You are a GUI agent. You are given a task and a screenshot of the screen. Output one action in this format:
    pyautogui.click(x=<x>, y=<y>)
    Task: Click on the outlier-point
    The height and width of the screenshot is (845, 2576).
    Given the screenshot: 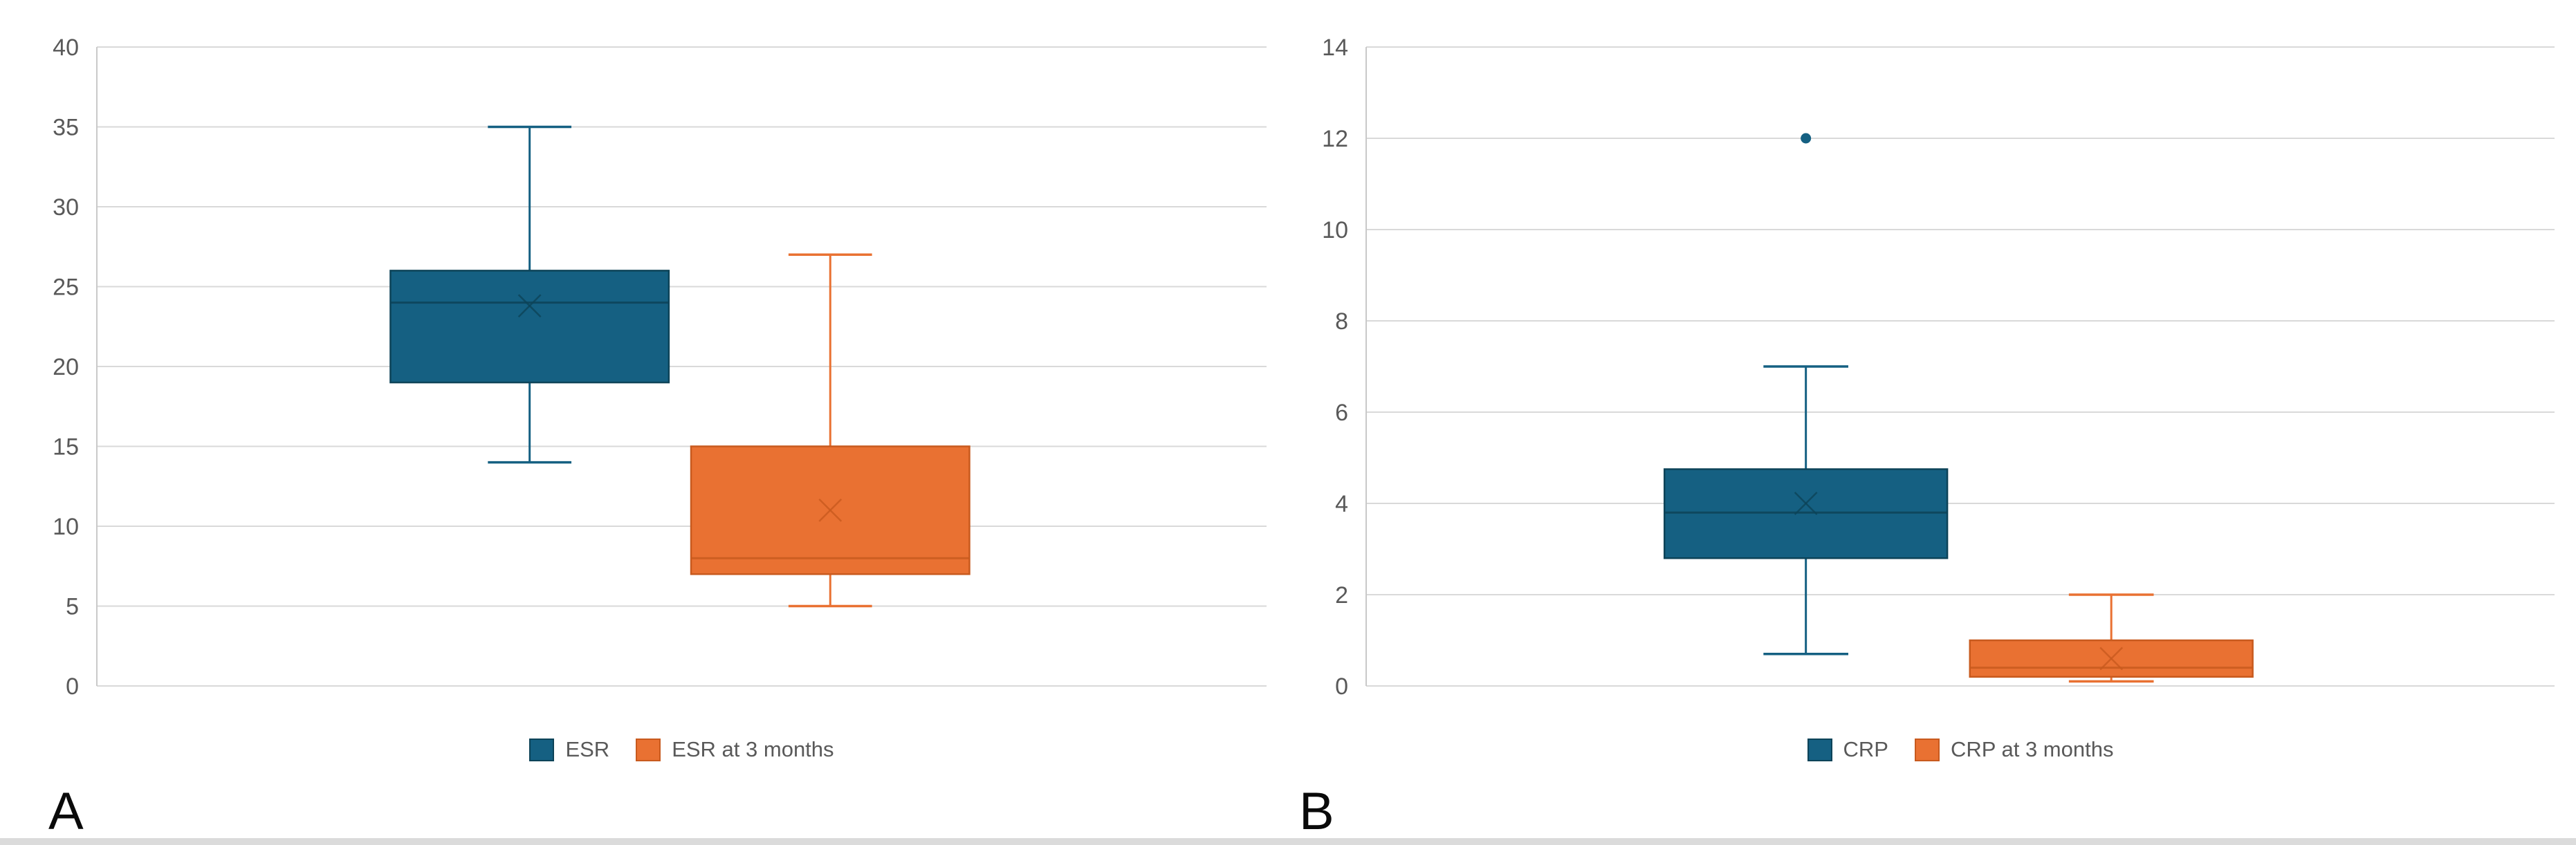 What is the action you would take?
    pyautogui.click(x=1806, y=139)
    